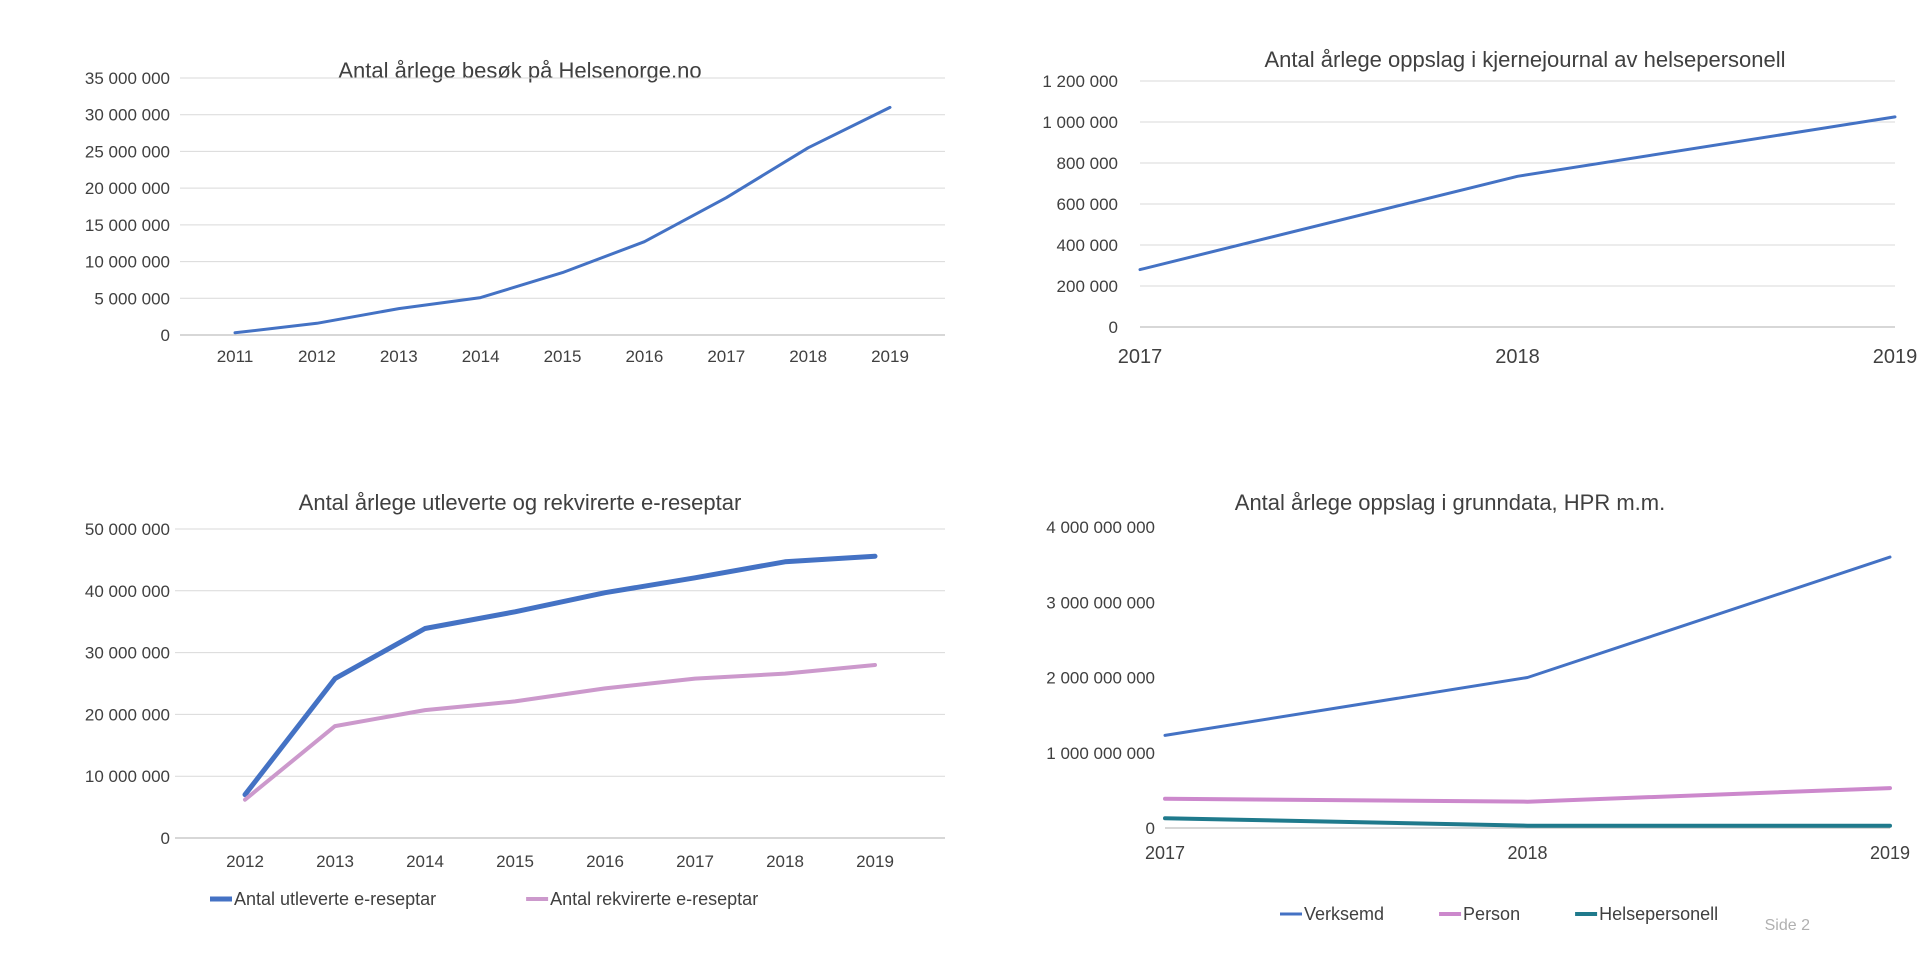 The image size is (1920, 955). I want to click on legend-entry: Antal utleverte e-reseptar, so click(335, 899).